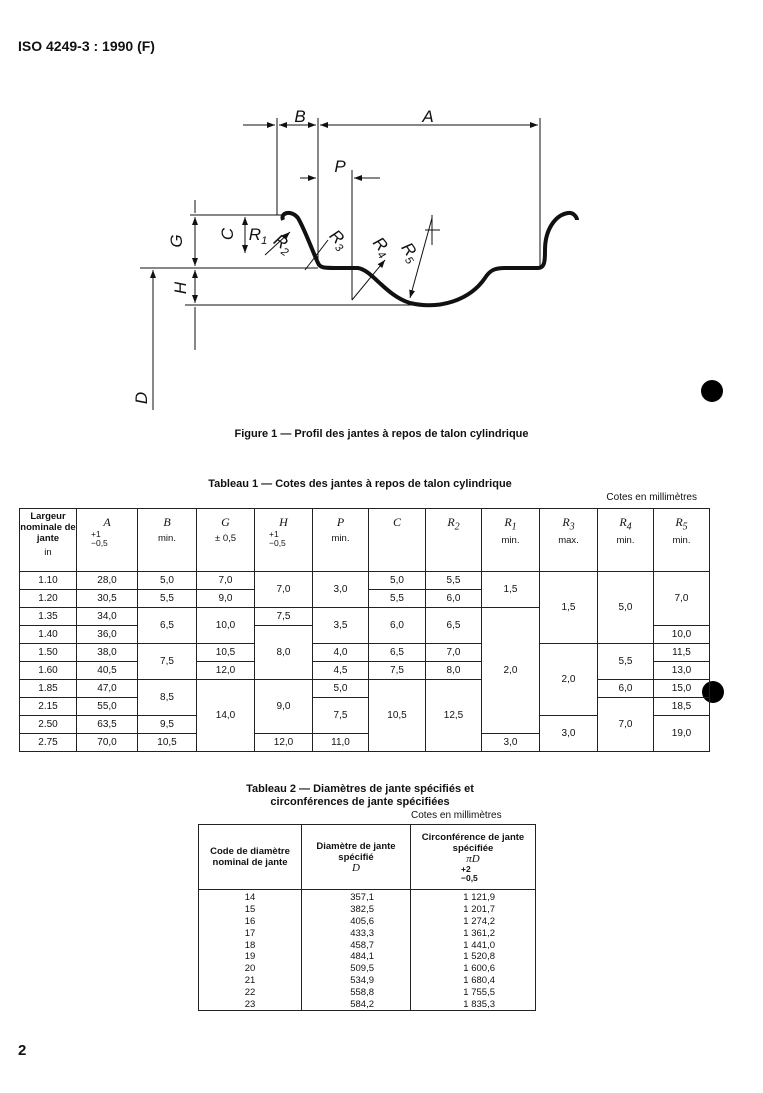 This screenshot has width=763, height=1093. What do you see at coordinates (473, 956) in the screenshot?
I see `table-cell: 1 520,8` at bounding box center [473, 956].